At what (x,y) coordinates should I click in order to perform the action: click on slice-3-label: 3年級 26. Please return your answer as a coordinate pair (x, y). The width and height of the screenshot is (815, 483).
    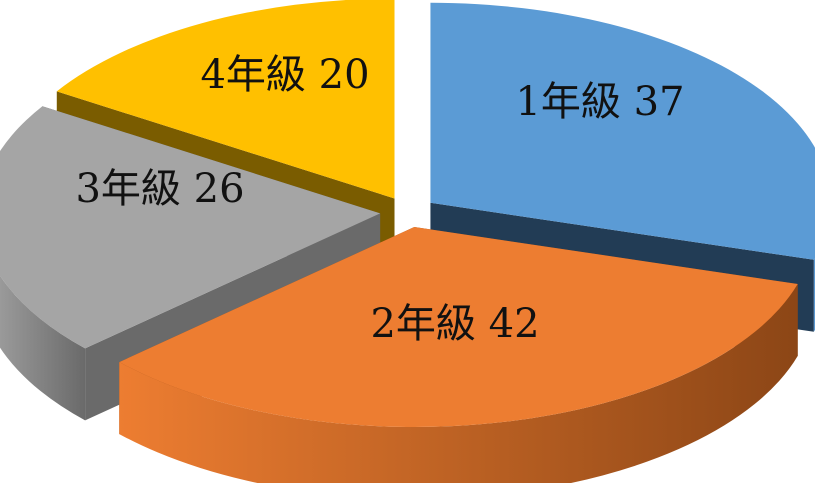
    Looking at the image, I should click on (159, 189).